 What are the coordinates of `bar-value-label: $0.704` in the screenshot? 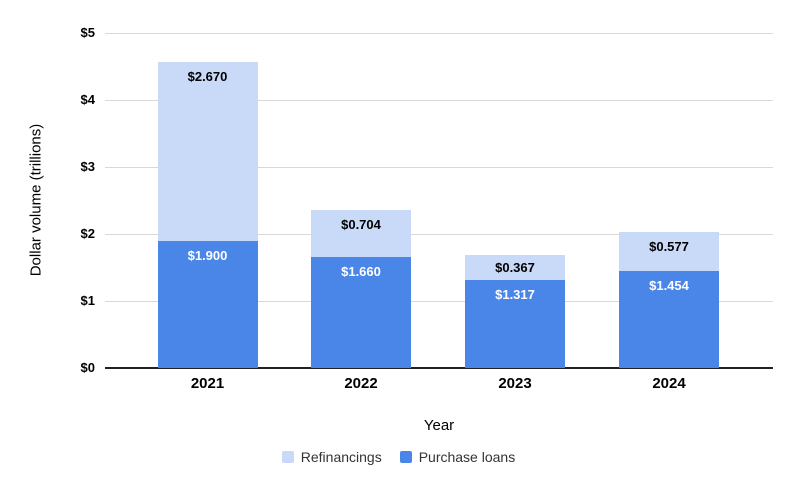 It's located at (361, 224).